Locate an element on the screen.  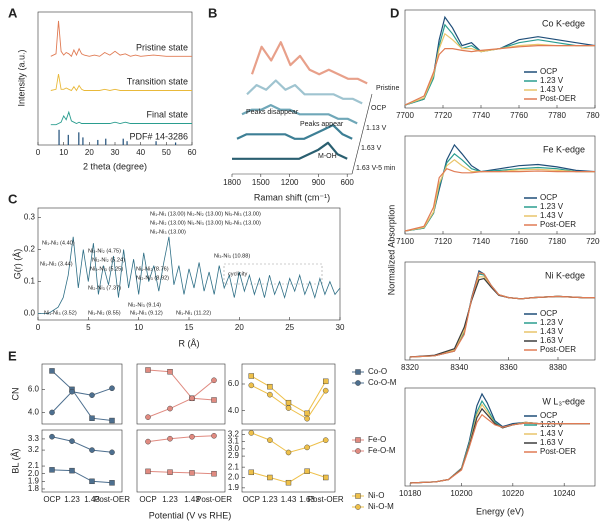
x-tick-label: 7800 is located at coordinates (593, 115).